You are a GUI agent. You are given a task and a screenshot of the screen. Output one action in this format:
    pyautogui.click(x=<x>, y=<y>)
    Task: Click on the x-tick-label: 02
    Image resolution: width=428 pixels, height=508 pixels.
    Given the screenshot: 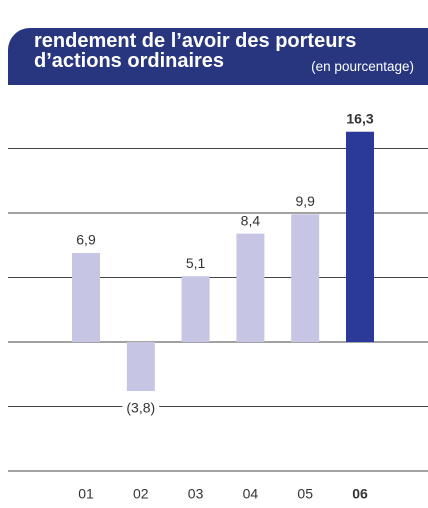 What is the action you would take?
    pyautogui.click(x=141, y=494)
    